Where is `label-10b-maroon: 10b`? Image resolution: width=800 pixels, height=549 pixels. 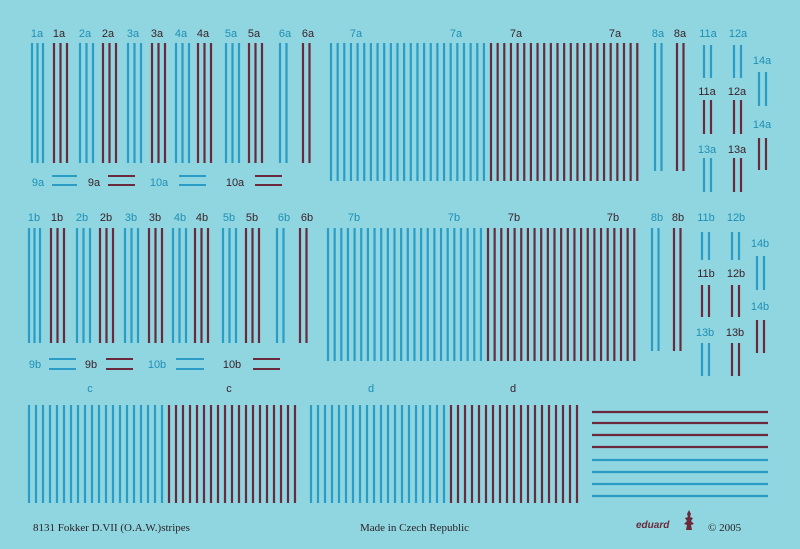
label-10b-maroon: 10b is located at coordinates (232, 365).